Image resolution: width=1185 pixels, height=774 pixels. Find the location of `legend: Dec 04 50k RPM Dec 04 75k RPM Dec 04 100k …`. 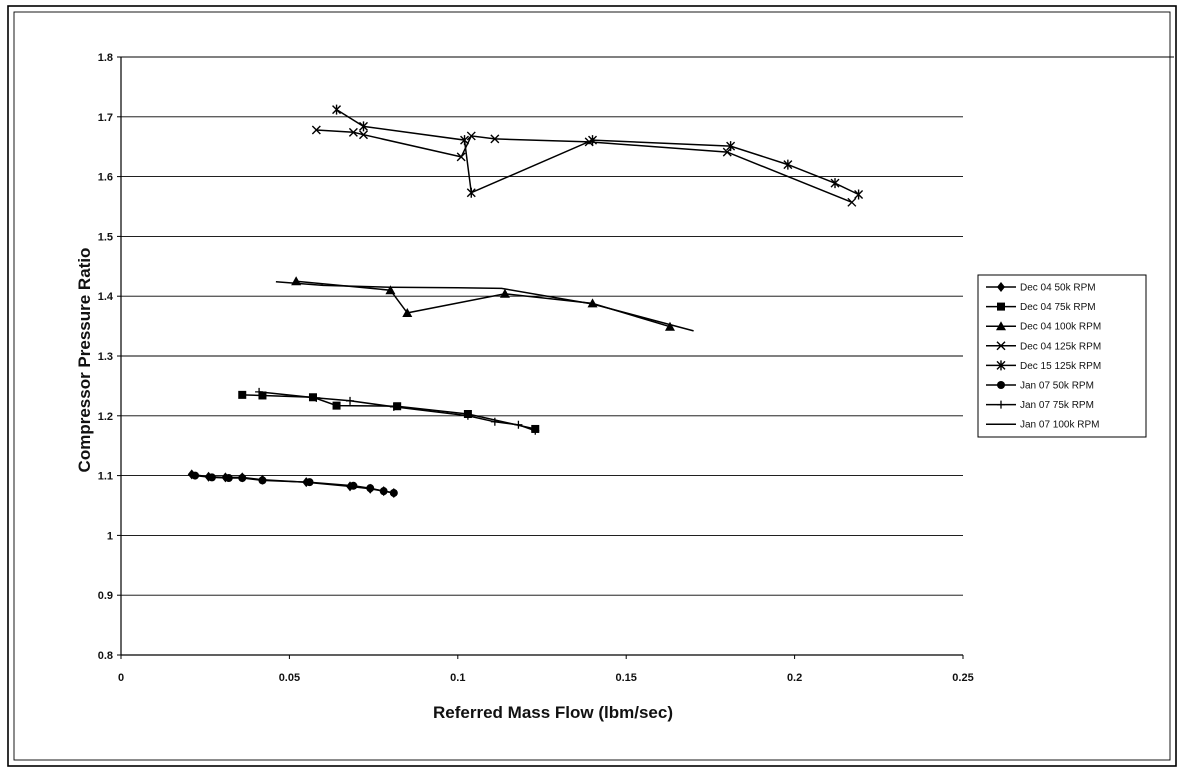

legend: Dec 04 50k RPM Dec 04 75k RPM Dec 04 100k … is located at coordinates (1062, 356).